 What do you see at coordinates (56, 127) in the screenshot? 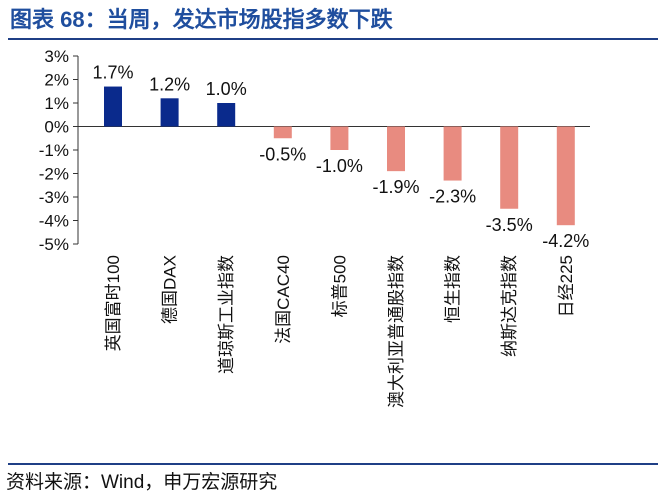
I see `y-tick-label: 0%` at bounding box center [56, 127].